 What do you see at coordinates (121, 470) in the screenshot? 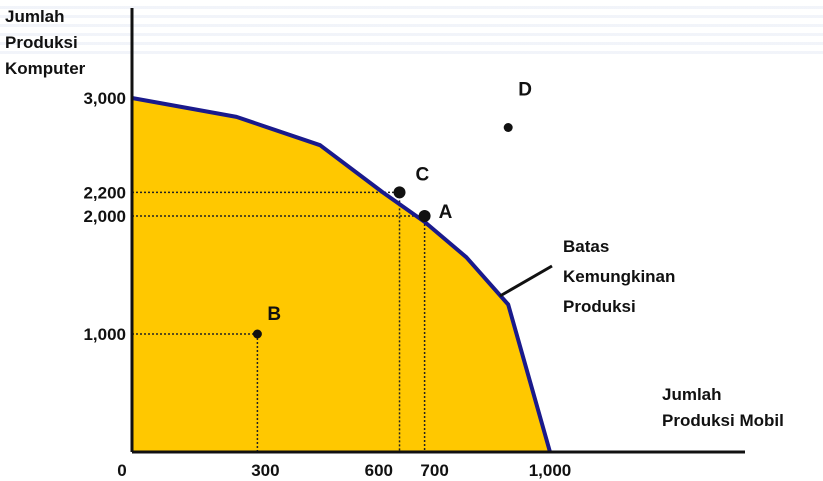
I see `x-tick-label: 0` at bounding box center [121, 470].